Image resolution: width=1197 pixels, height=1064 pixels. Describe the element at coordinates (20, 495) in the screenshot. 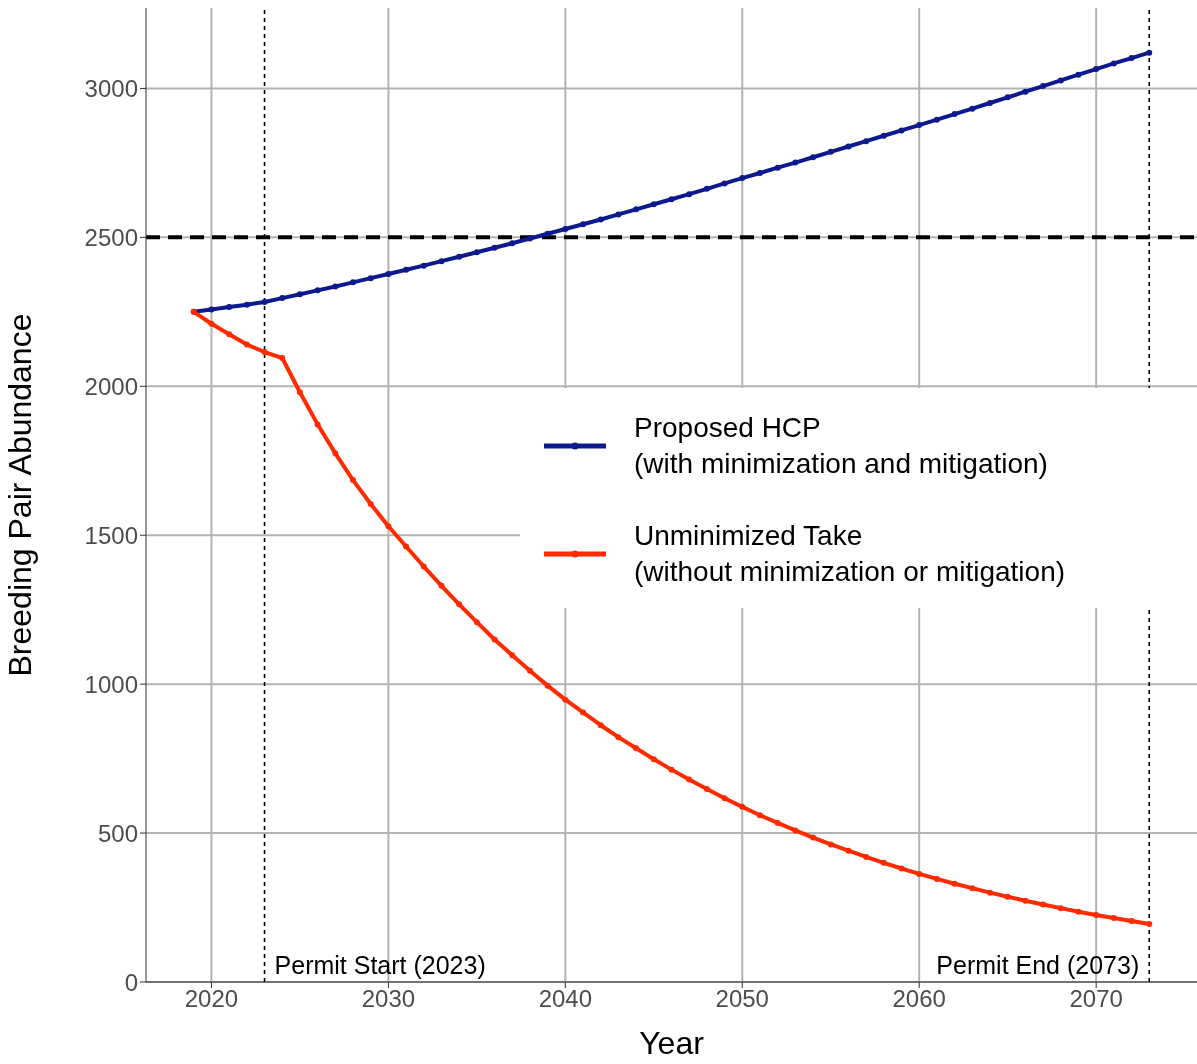

I see `y-axis-title: Breeding Pair Abundance` at that location.